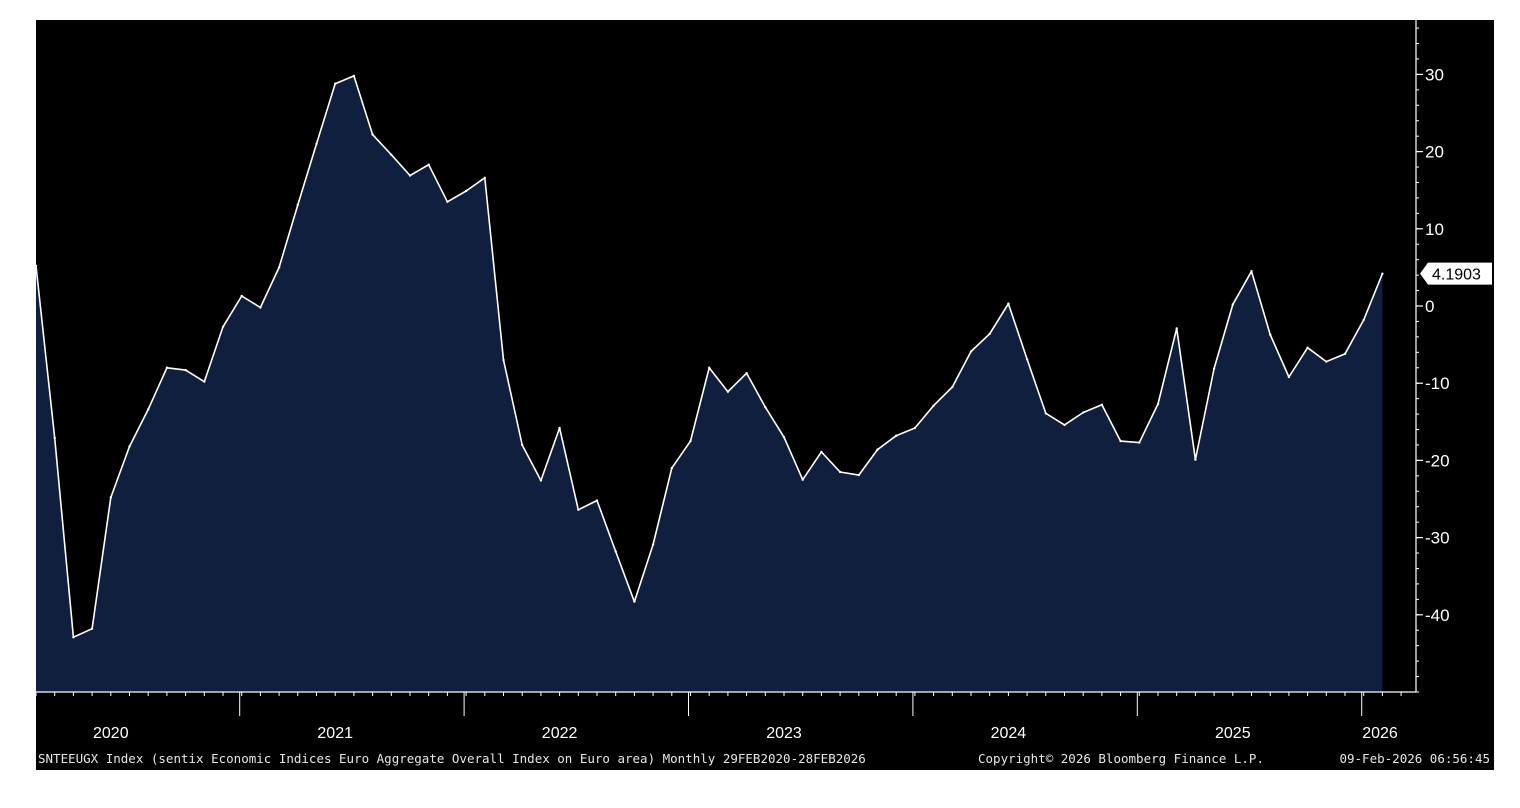 The width and height of the screenshot is (1520, 808). Describe the element at coordinates (1429, 306) in the screenshot. I see `y-tick-label: 0` at that location.